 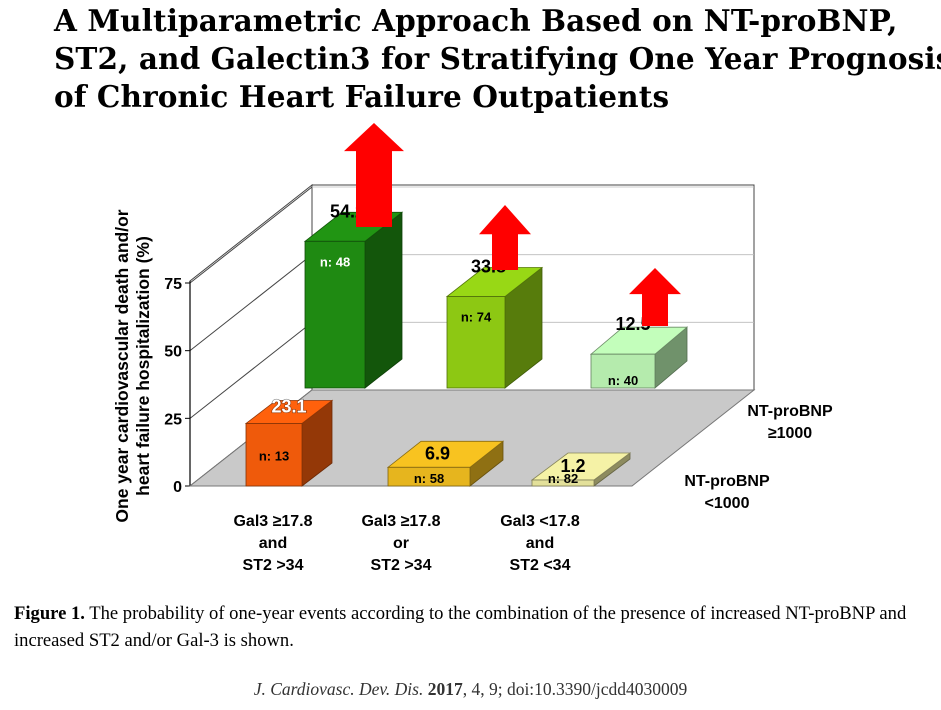 What do you see at coordinates (338, 689) in the screenshot?
I see `citation-journal: J. Cardiovasc. Dev. Dis.` at bounding box center [338, 689].